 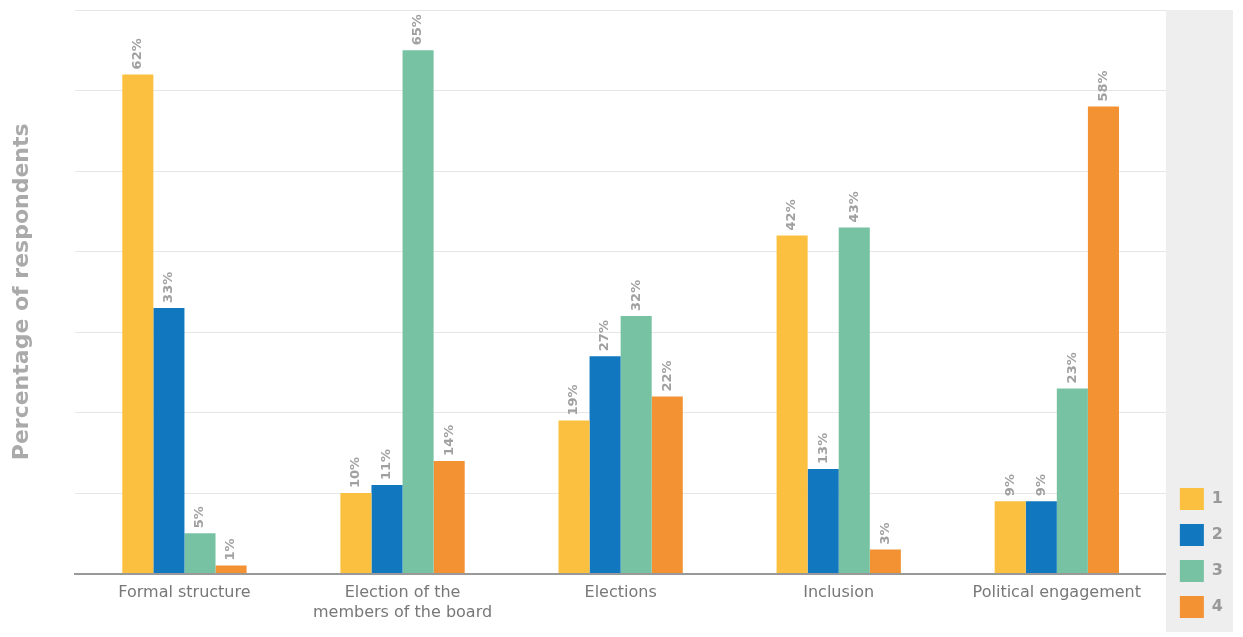 I want to click on data-label: 65%, so click(x=417, y=30).